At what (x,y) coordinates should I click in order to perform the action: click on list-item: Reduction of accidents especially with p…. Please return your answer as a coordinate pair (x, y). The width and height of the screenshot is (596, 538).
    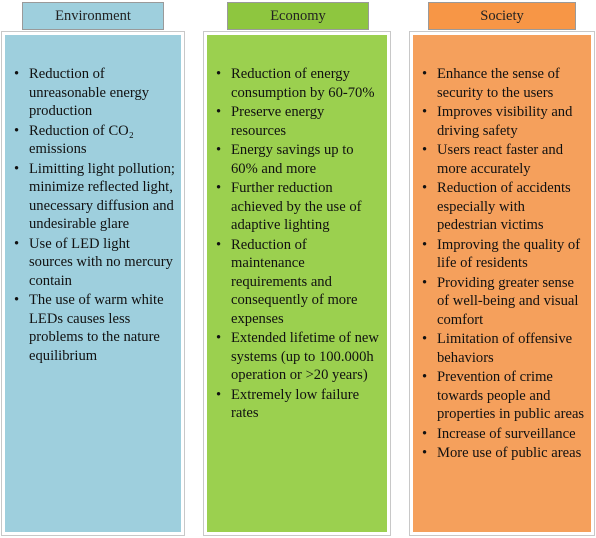
    Looking at the image, I should click on (503, 207).